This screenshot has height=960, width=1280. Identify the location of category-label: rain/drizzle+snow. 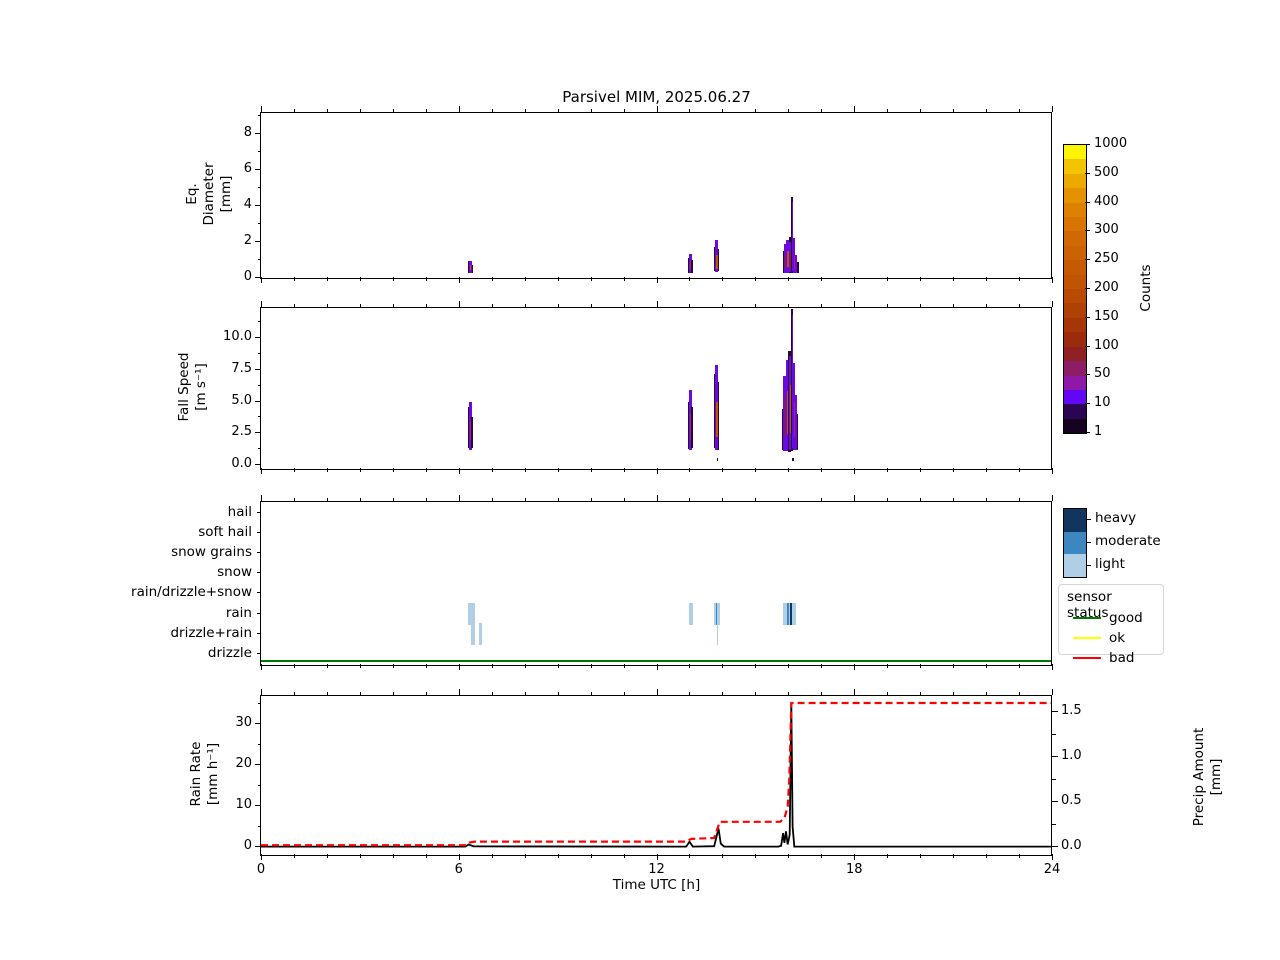
(191, 592).